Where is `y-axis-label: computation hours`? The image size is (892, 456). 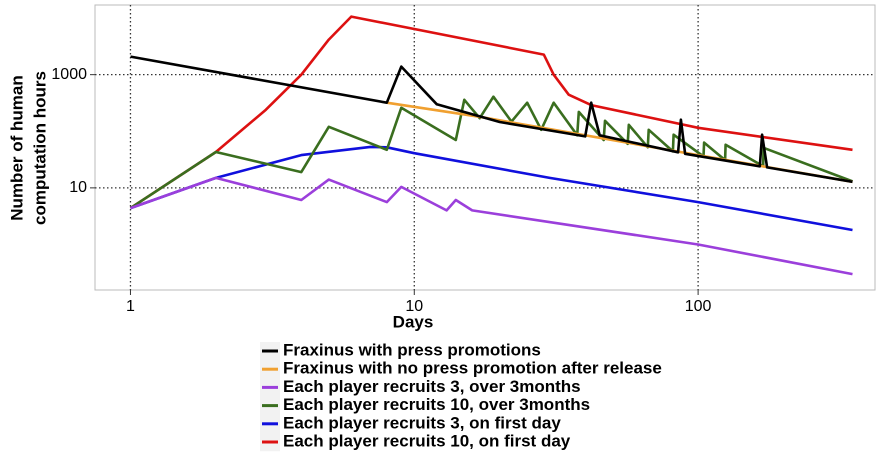 y-axis-label: computation hours is located at coordinates (39, 148).